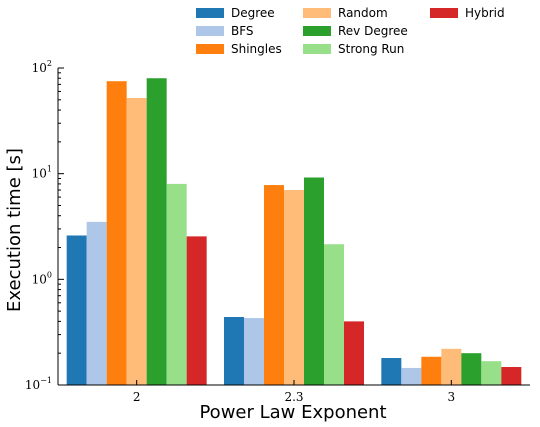 Image resolution: width=540 pixels, height=427 pixels. What do you see at coordinates (292, 412) in the screenshot?
I see `x-axis-label: Power Law Exponent` at bounding box center [292, 412].